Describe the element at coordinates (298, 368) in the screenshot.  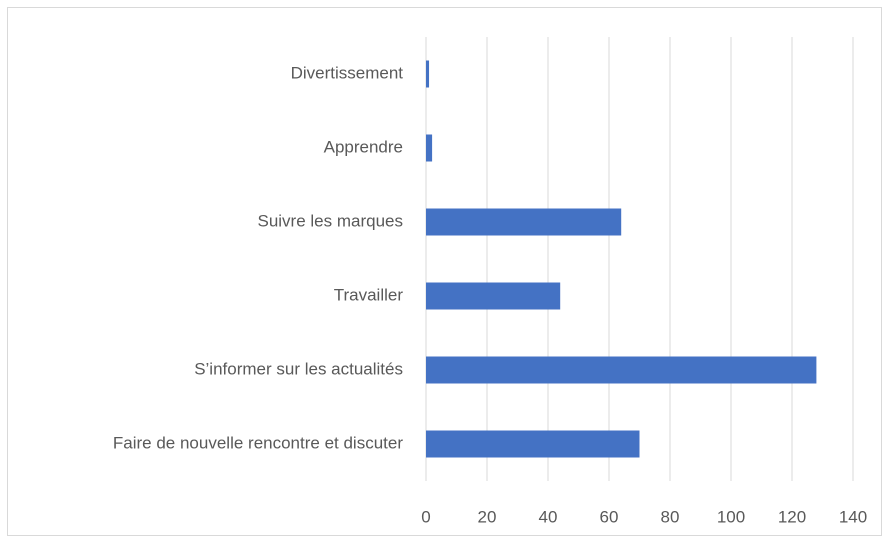
I see `y-tick-label: S’informer sur les actualités` at that location.